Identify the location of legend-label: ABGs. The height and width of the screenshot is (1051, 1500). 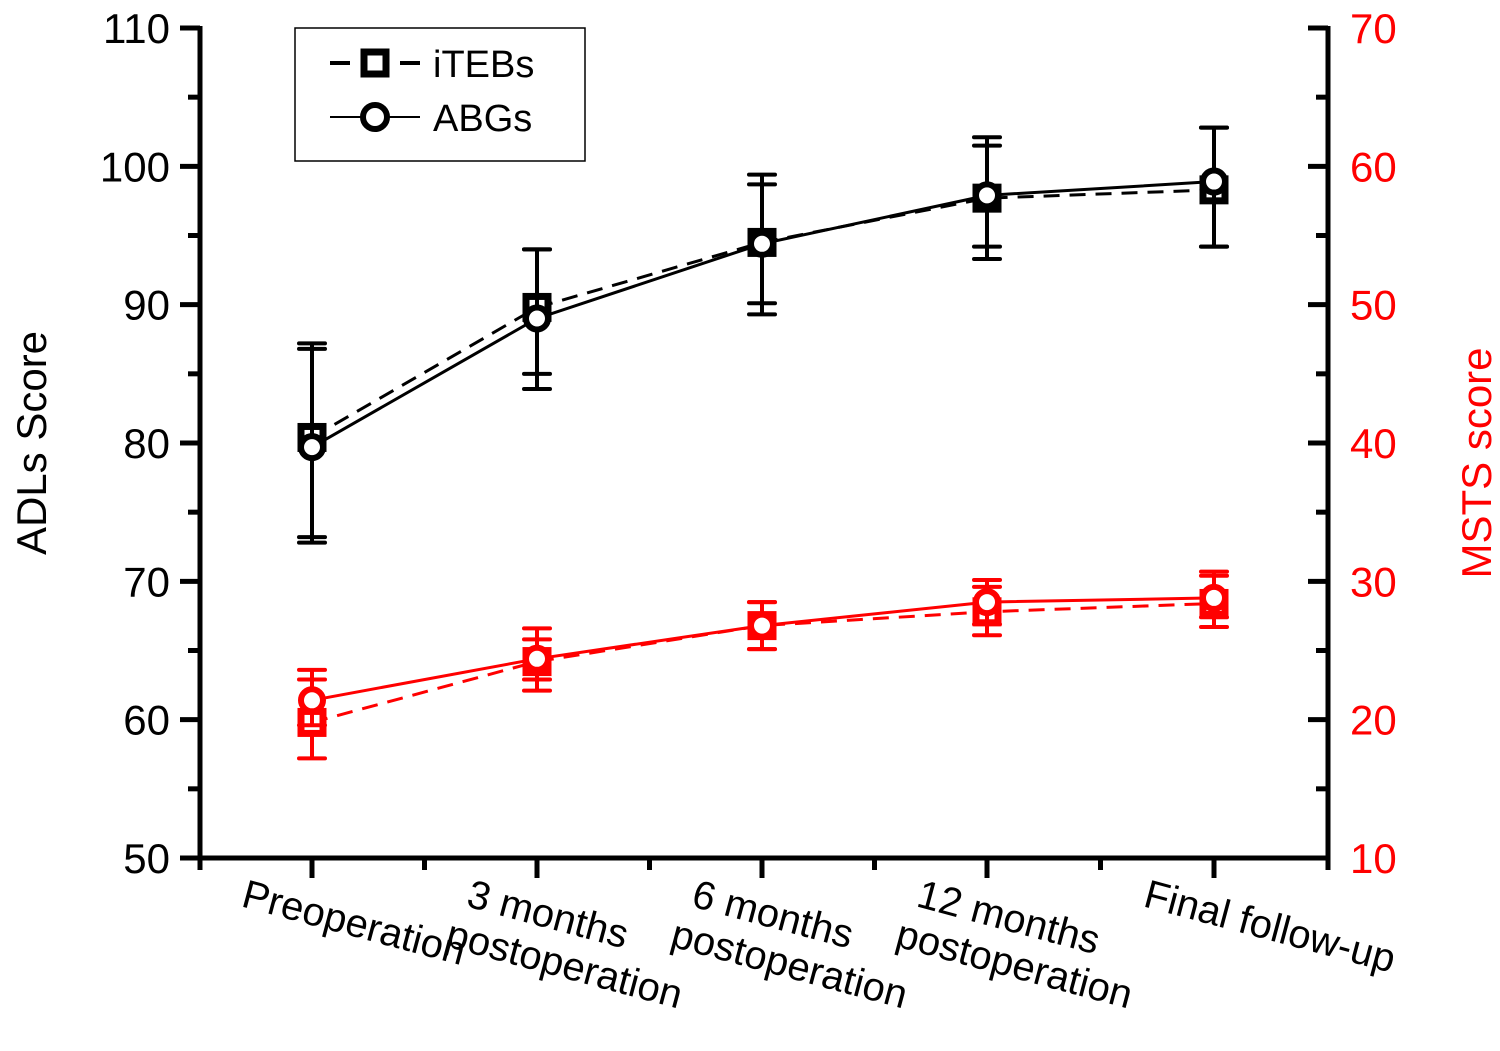
(482, 119).